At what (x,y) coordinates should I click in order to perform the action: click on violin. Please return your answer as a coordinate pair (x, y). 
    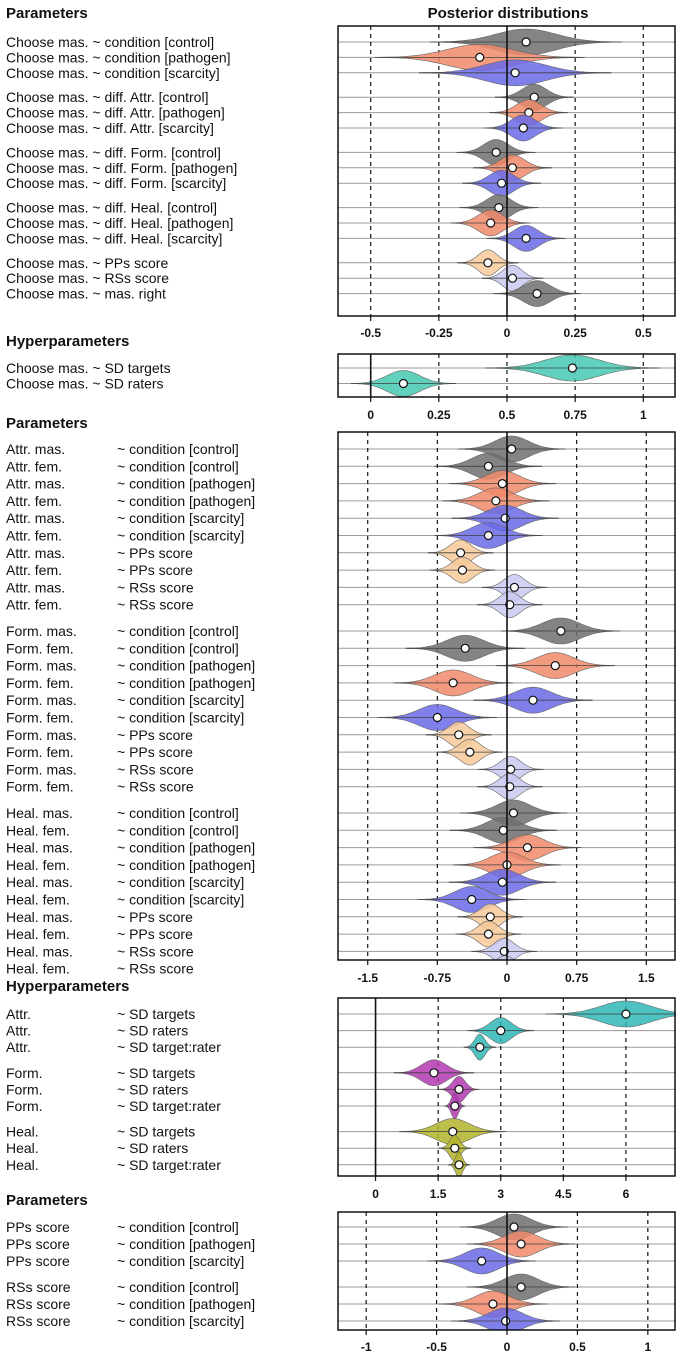
    Looking at the image, I should click on (505, 957).